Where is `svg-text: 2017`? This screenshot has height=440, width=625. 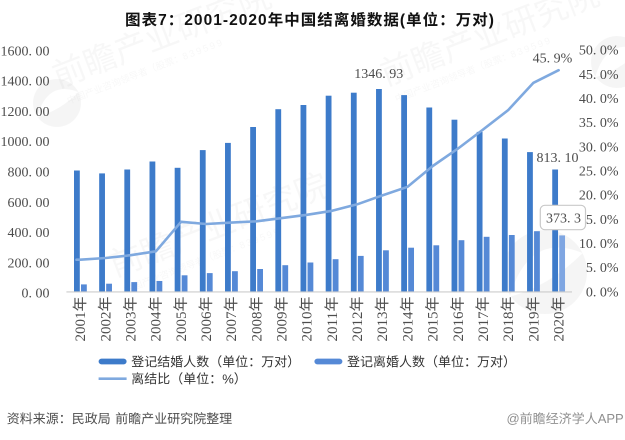
svg-text: 2017 is located at coordinates (484, 326).